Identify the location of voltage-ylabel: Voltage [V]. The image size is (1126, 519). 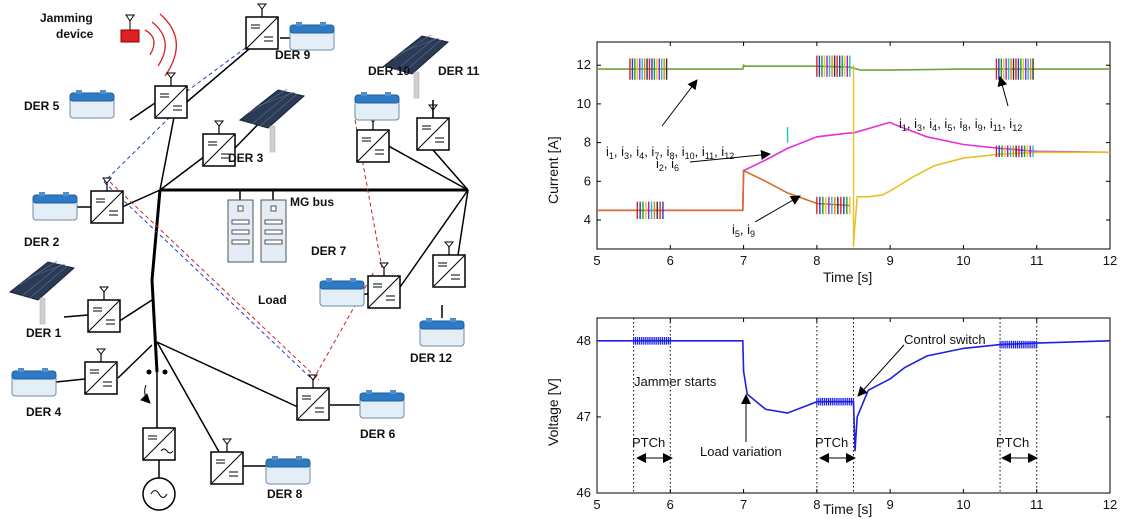
(553, 412).